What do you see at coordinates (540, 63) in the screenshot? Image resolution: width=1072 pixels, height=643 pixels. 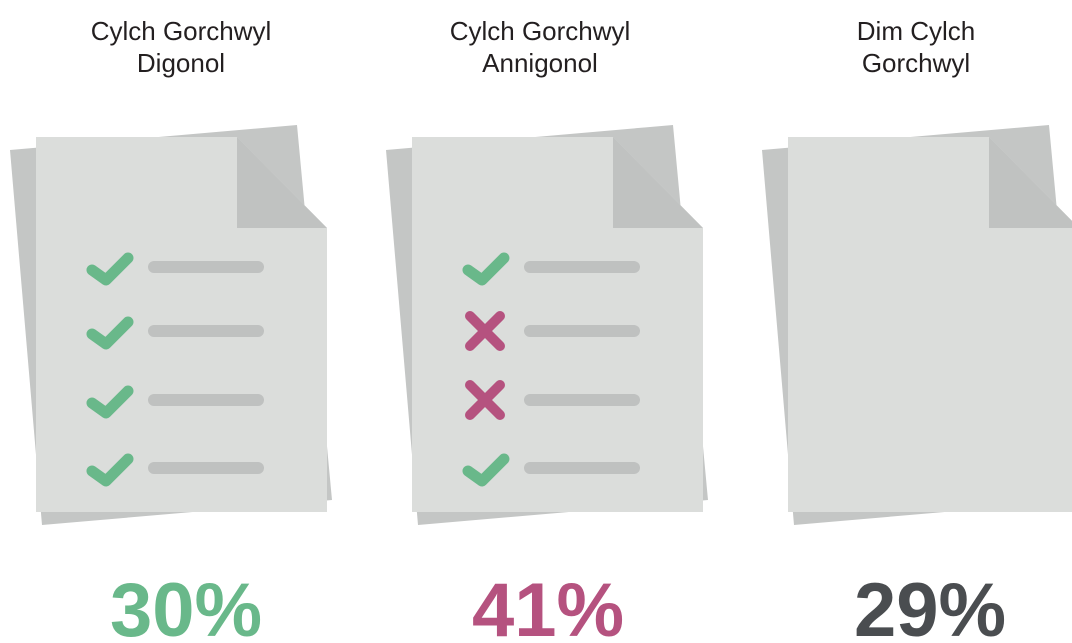 I see `label-line: Annigonol` at bounding box center [540, 63].